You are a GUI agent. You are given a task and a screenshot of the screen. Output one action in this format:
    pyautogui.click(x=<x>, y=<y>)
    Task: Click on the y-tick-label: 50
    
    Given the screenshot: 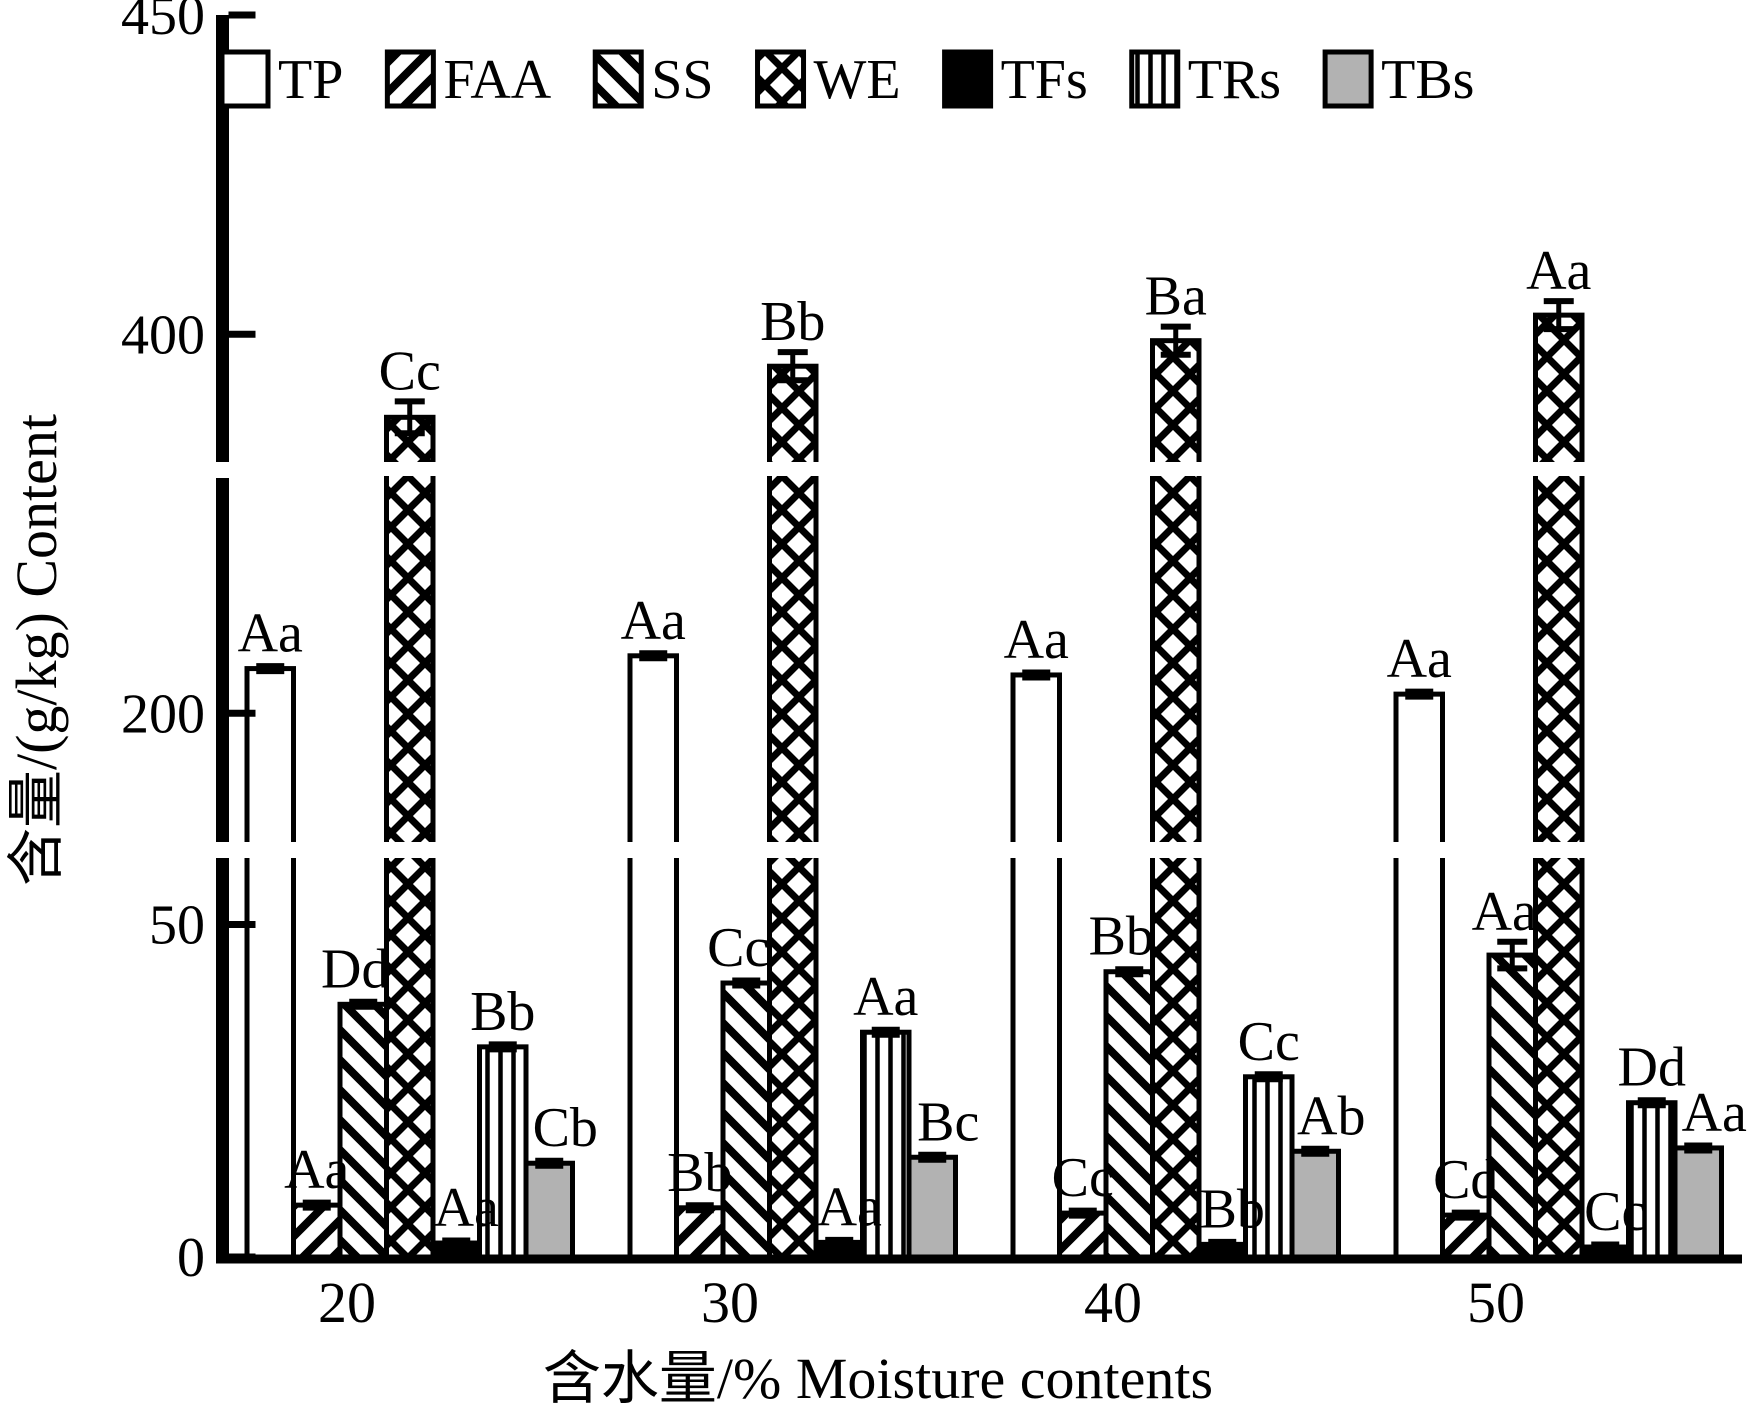 What is the action you would take?
    pyautogui.click(x=177, y=926)
    